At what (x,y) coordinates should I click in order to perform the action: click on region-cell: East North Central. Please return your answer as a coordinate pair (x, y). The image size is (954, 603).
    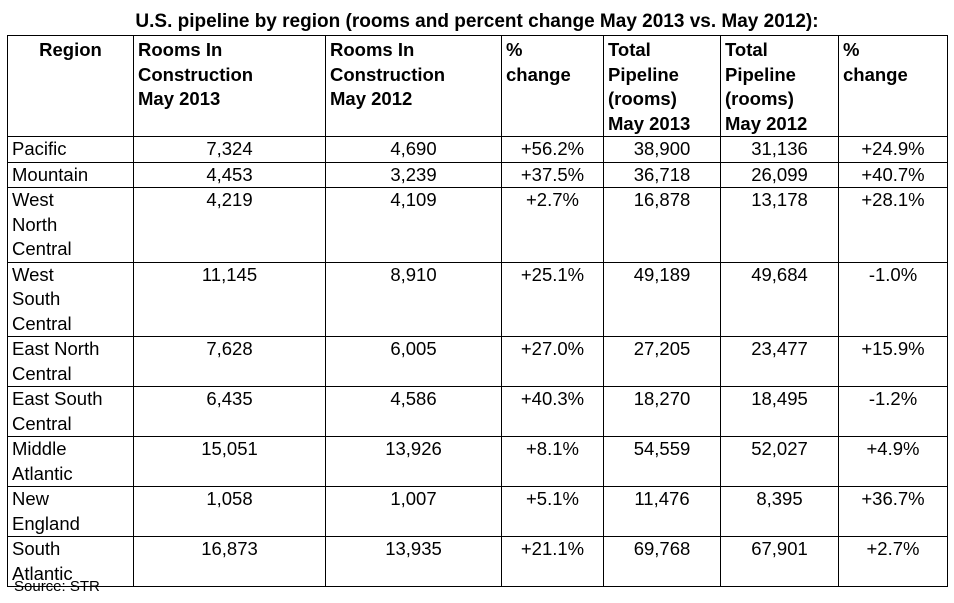
    Looking at the image, I should click on (70, 361).